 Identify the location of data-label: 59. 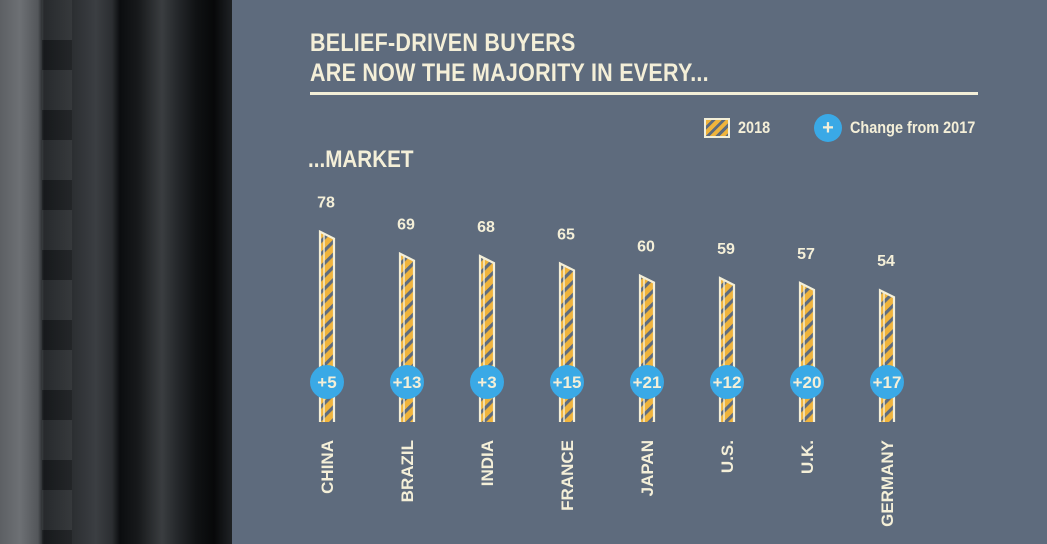
(726, 249).